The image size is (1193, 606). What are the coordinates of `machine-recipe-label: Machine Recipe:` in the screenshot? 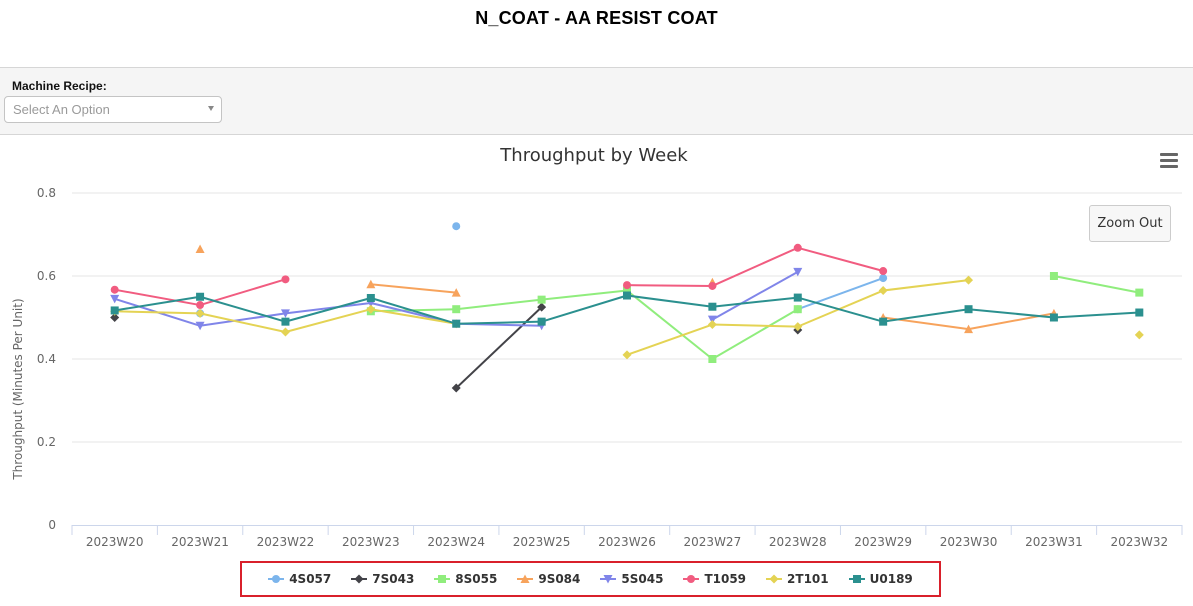 It's located at (59, 86).